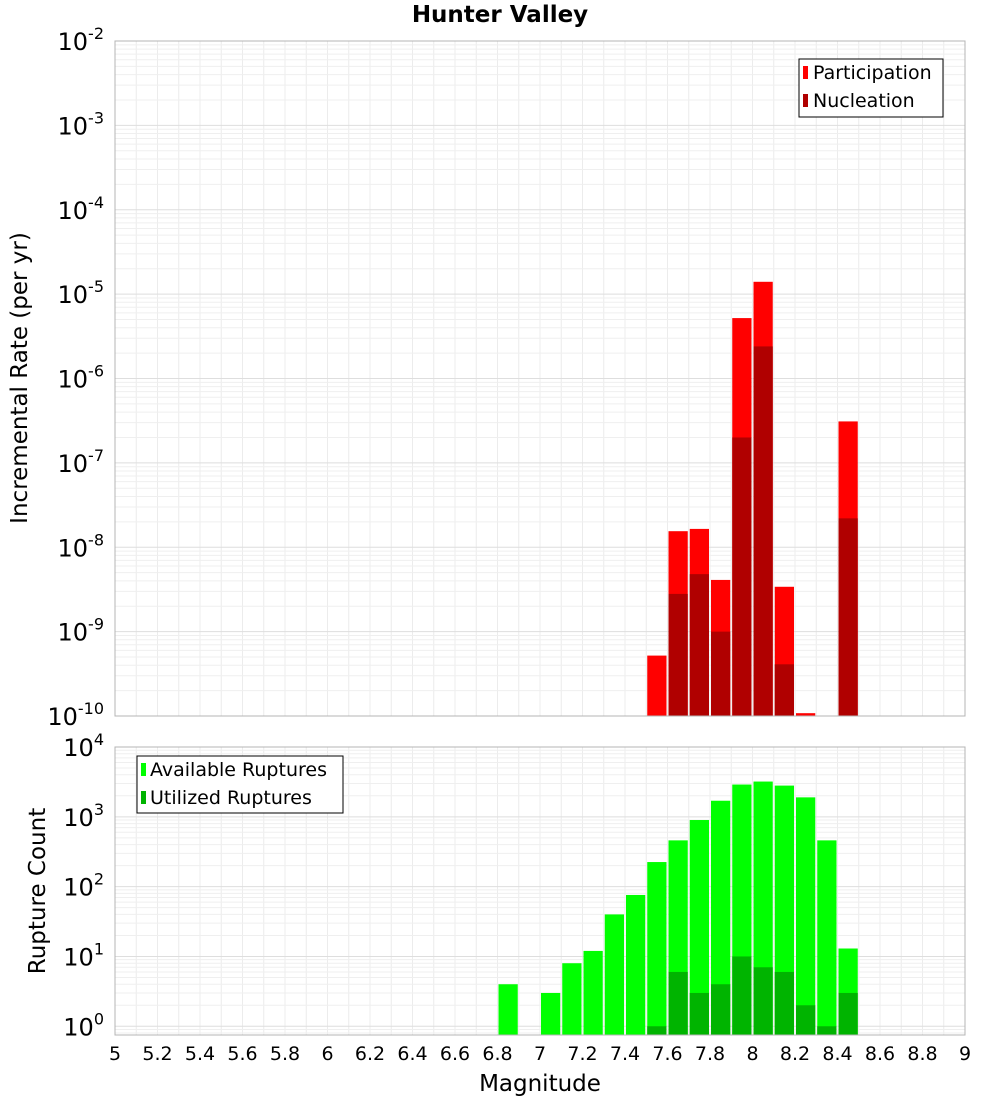 The image size is (1000, 1100). I want to click on bottom-legend-box, so click(240, 784).